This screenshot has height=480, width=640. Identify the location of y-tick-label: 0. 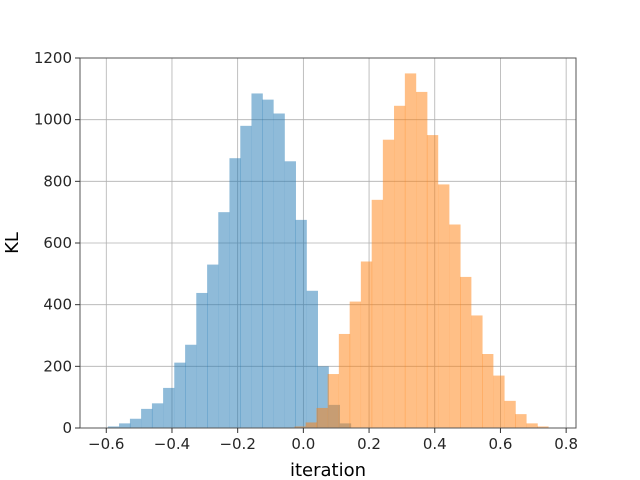
(67, 428).